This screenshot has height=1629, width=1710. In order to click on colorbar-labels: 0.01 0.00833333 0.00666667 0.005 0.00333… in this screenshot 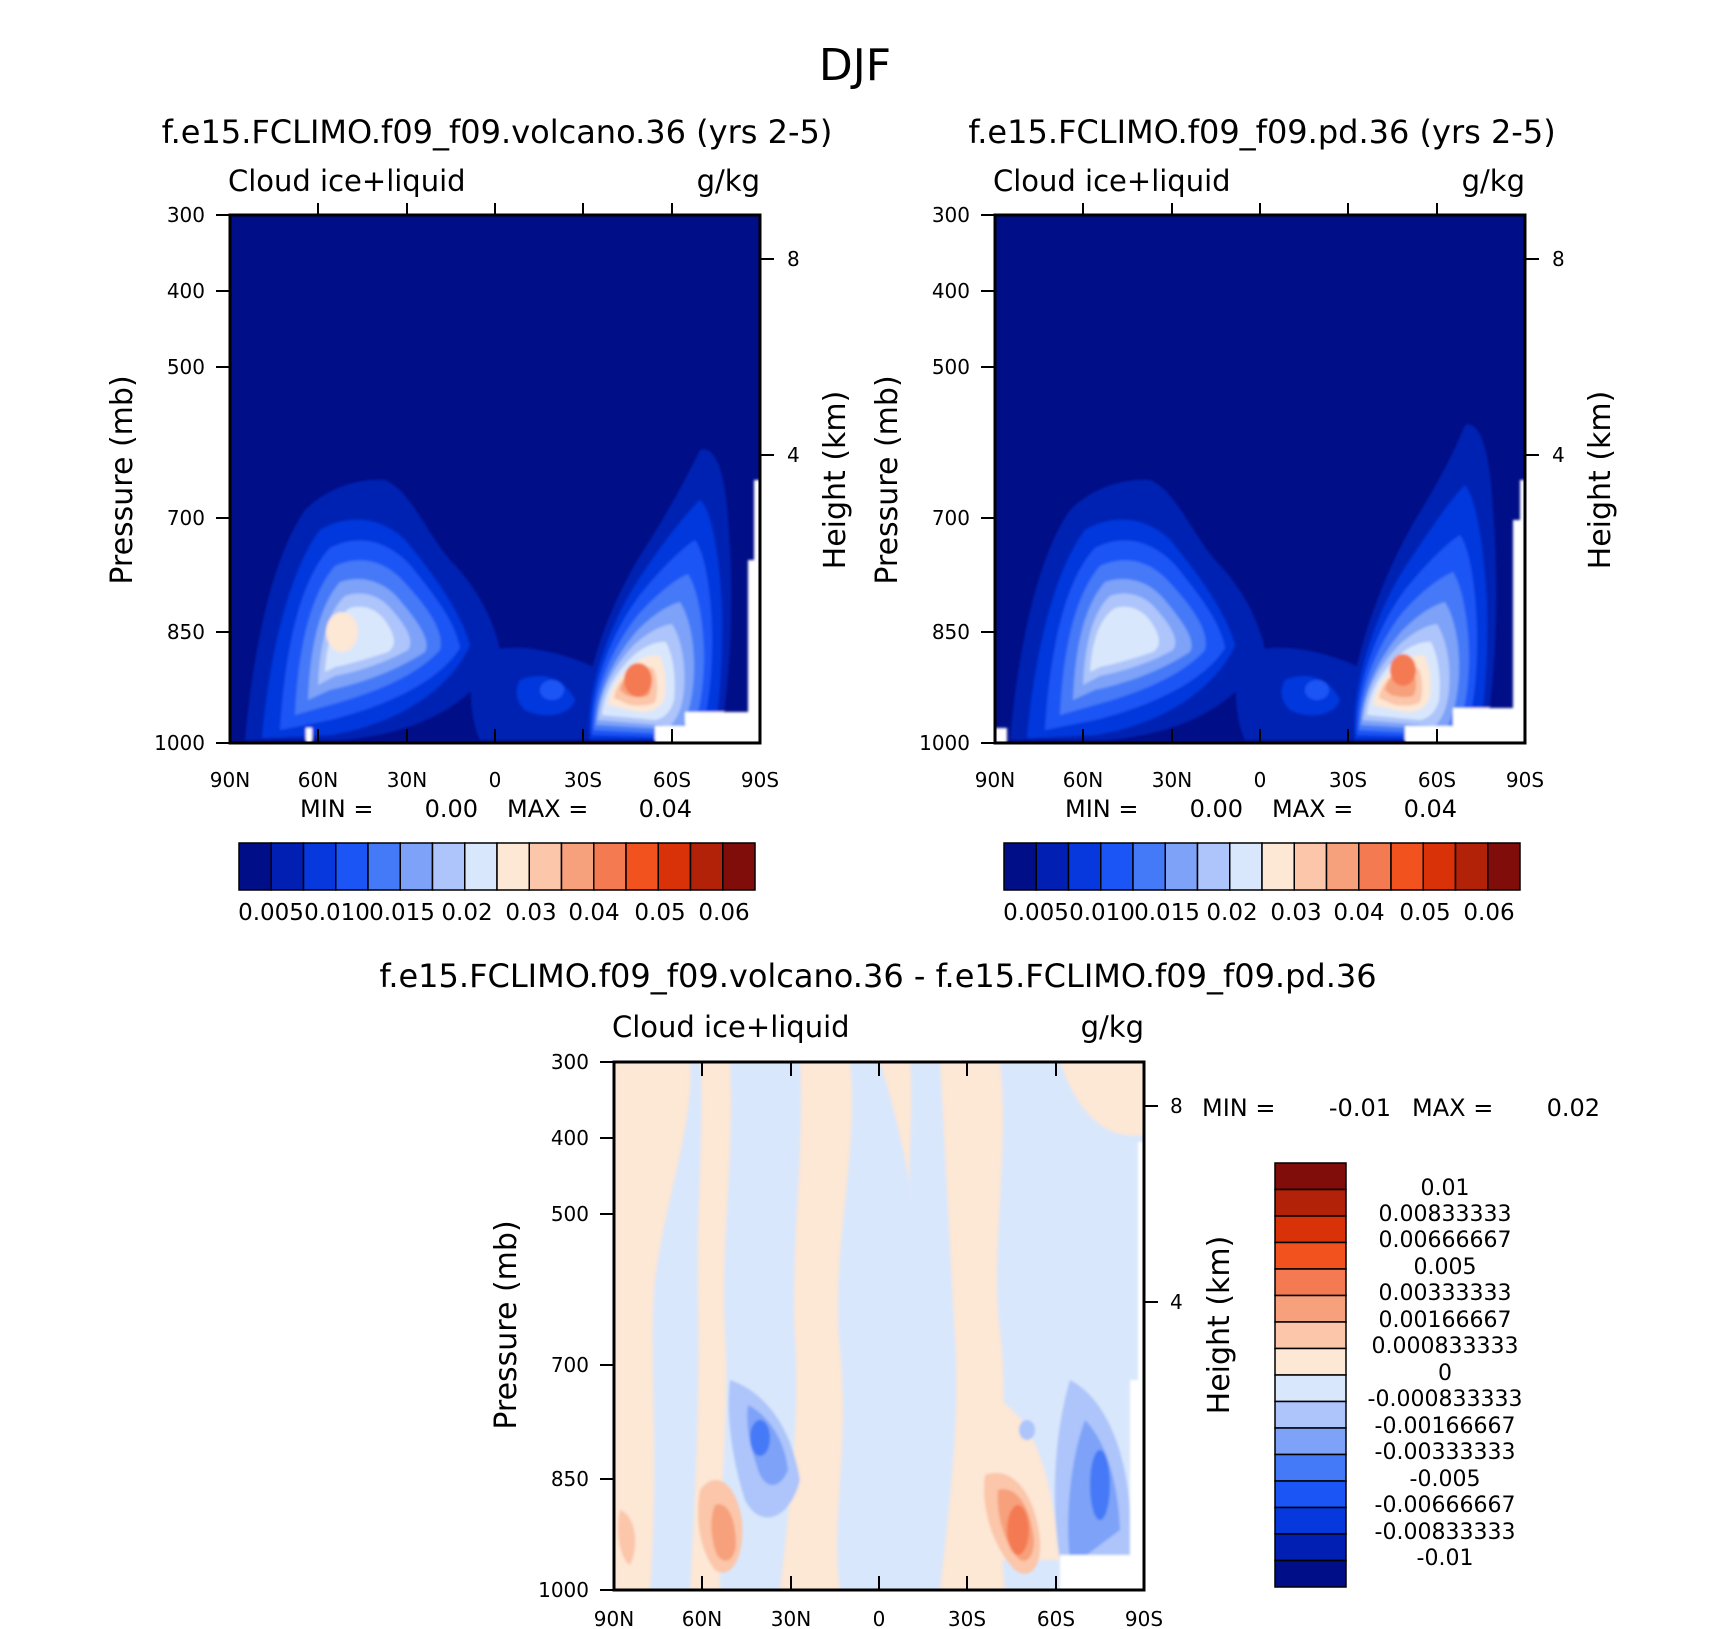, I will do `click(1445, 1373)`.